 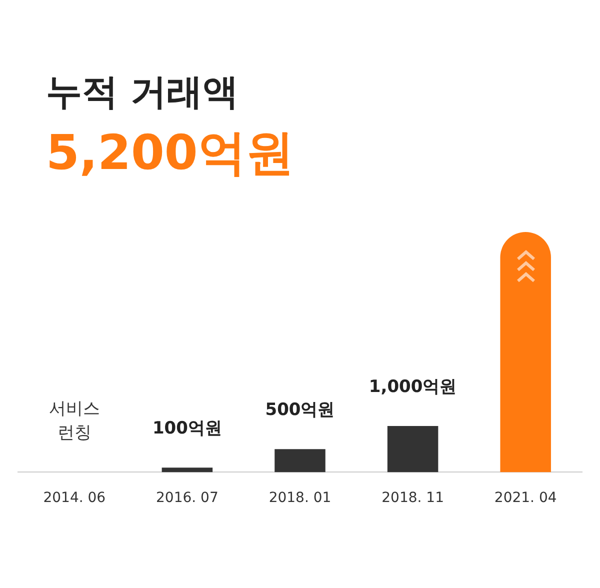 What do you see at coordinates (142, 93) in the screenshot?
I see `chart-title: 누적 거래액` at bounding box center [142, 93].